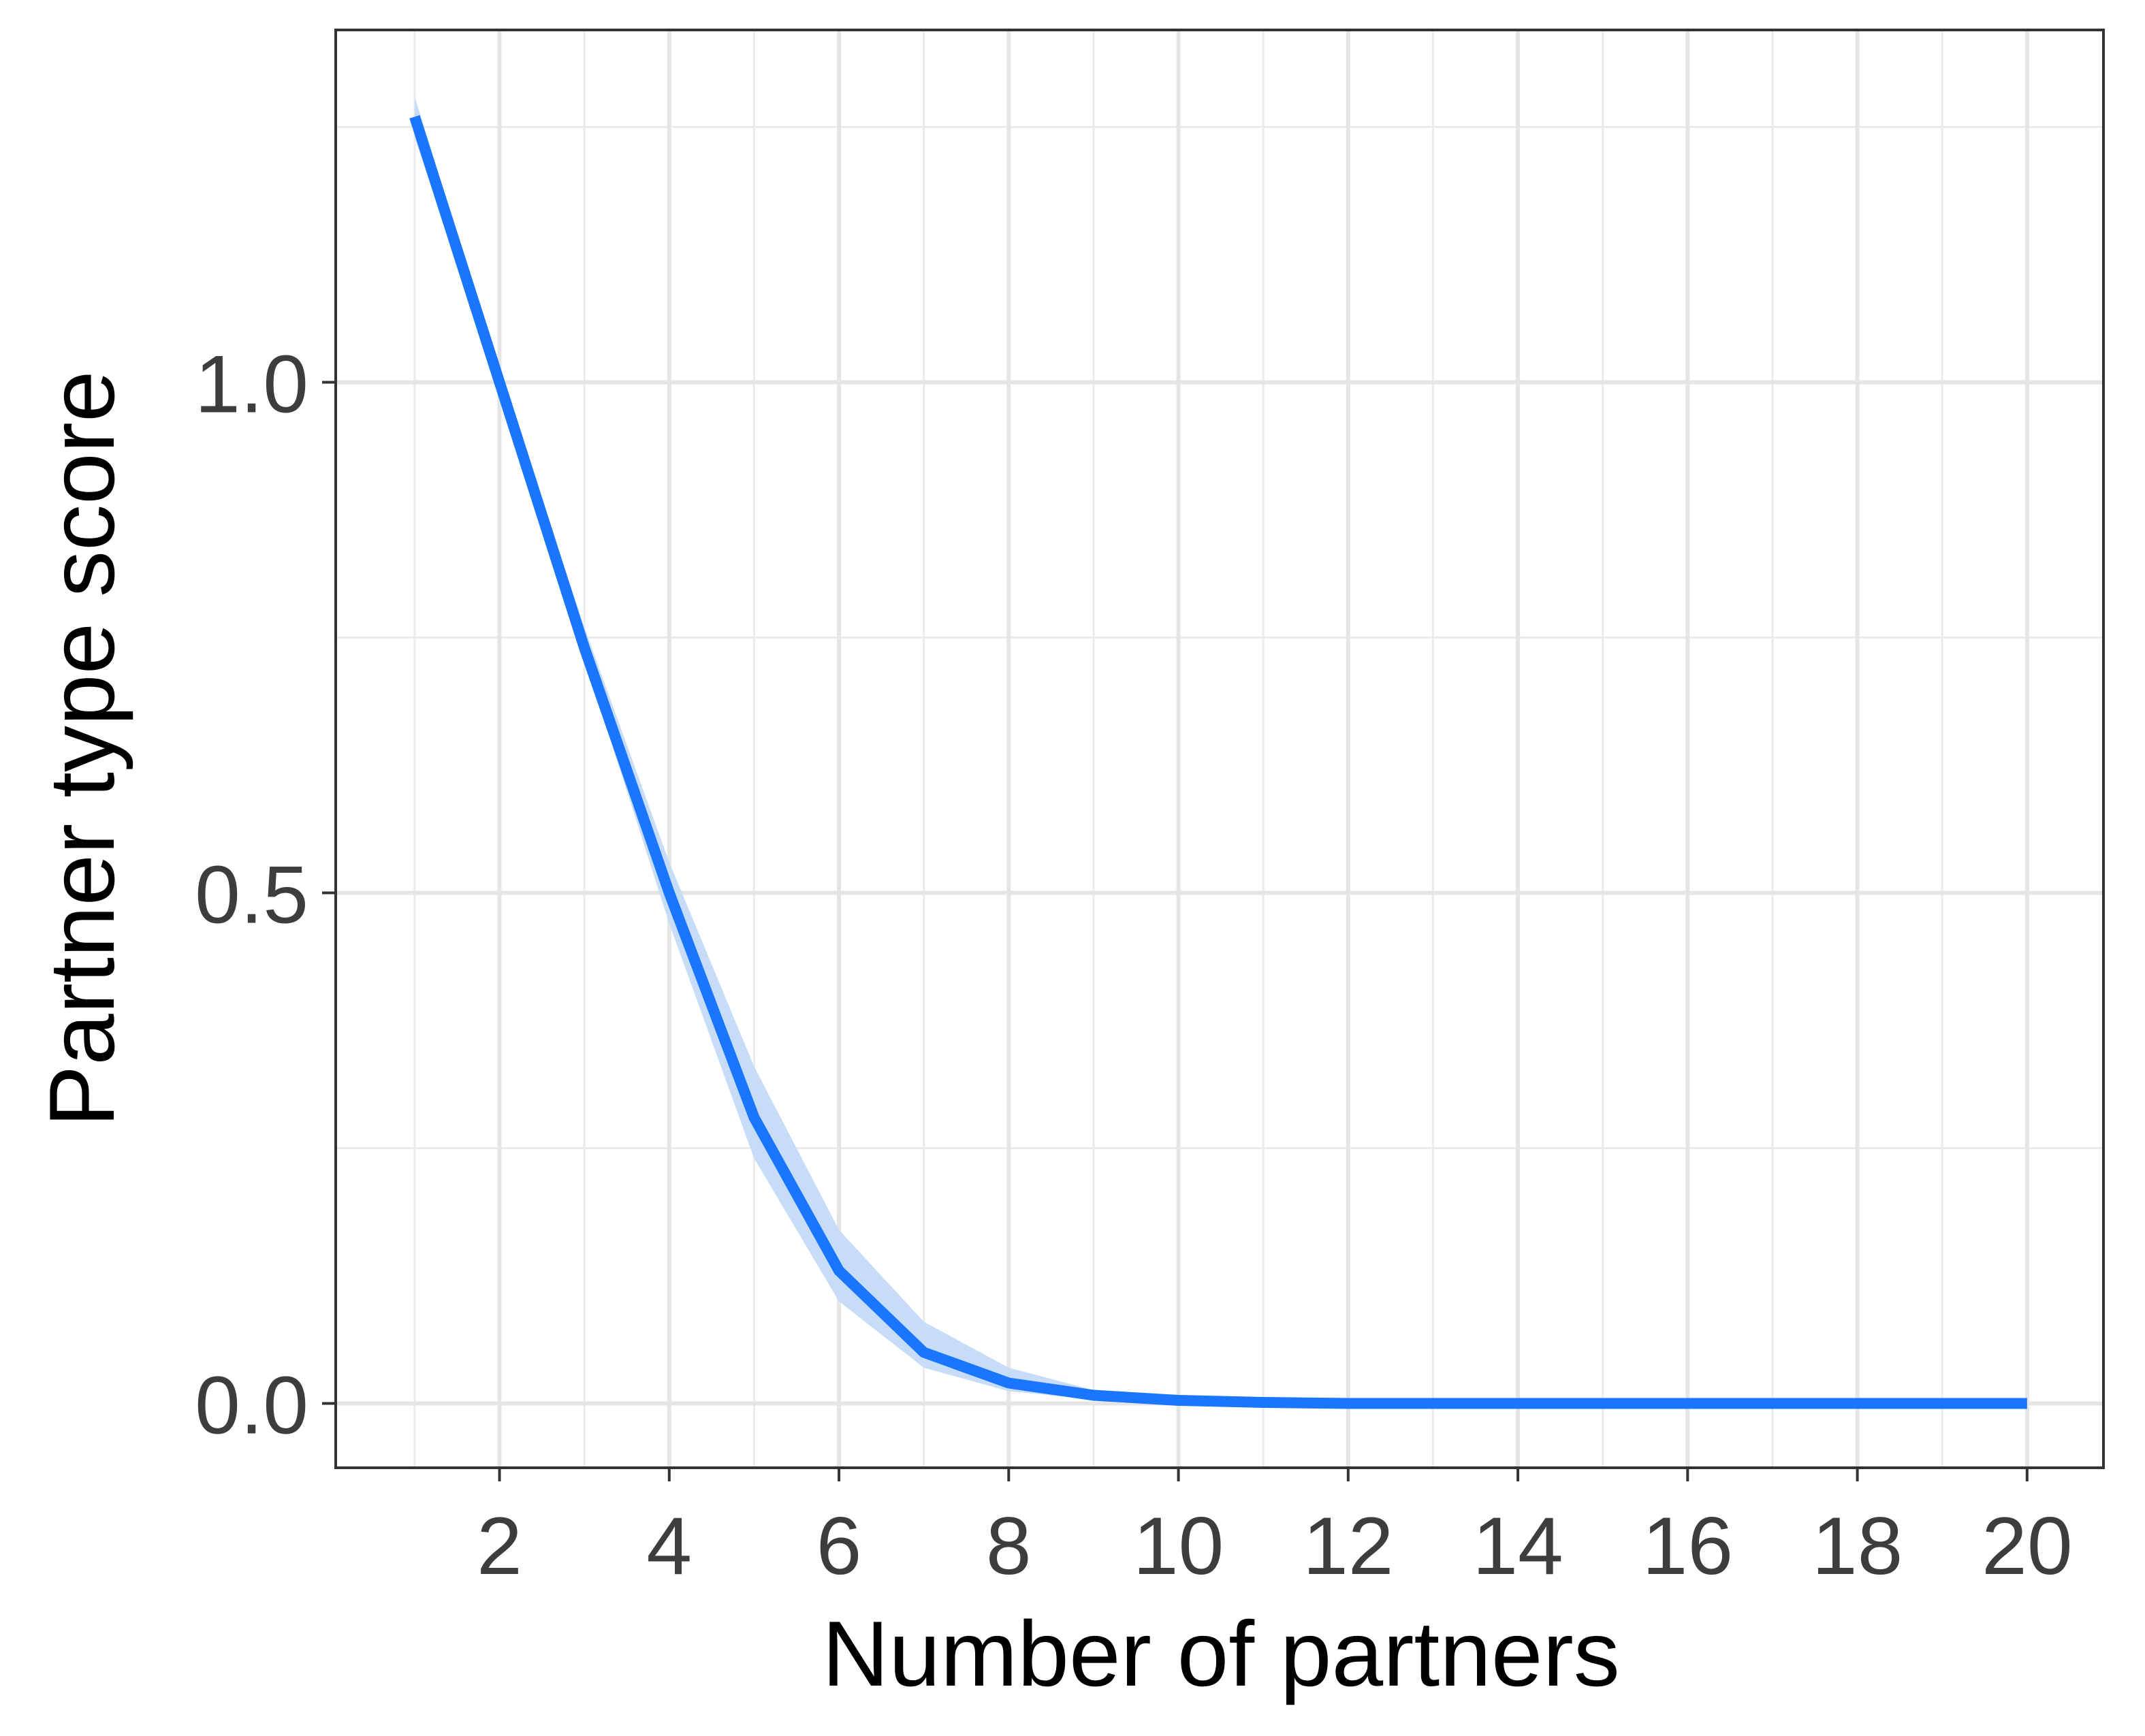  What do you see at coordinates (251, 385) in the screenshot?
I see `y-tick-label: 1.0` at bounding box center [251, 385].